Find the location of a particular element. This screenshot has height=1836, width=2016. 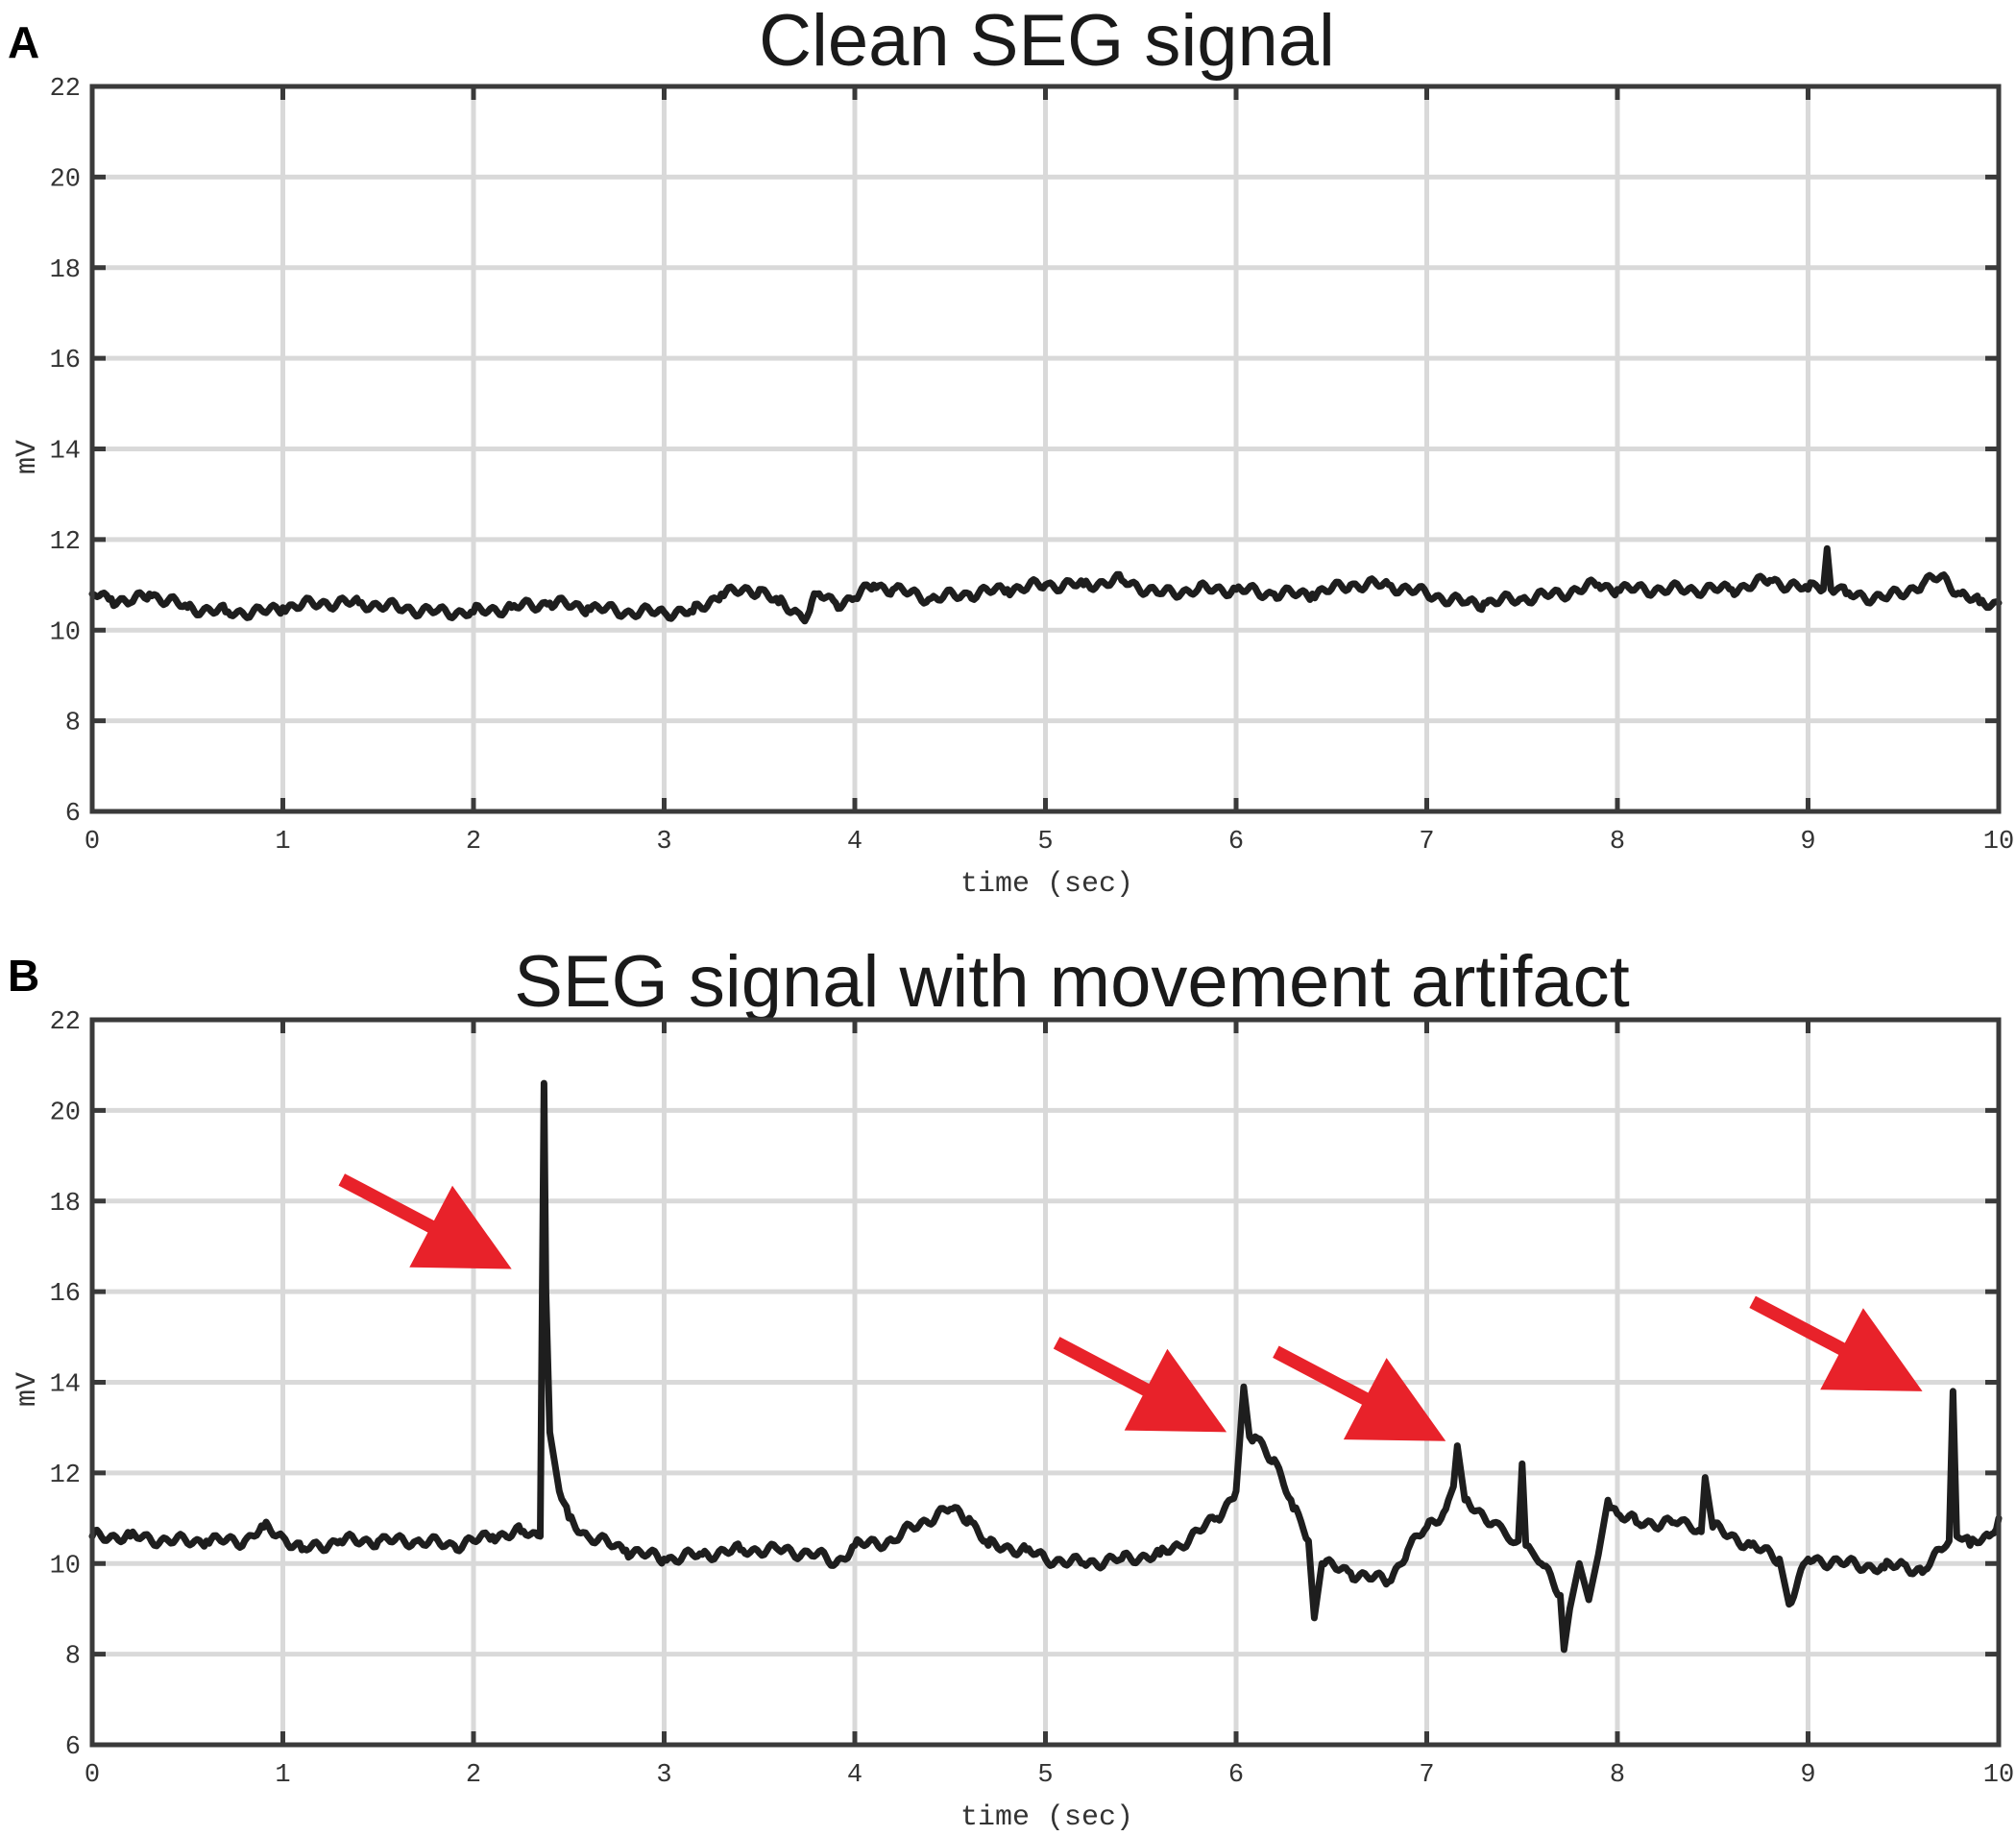

panel-a-x-tick-label: 10 is located at coordinates (1998, 842).